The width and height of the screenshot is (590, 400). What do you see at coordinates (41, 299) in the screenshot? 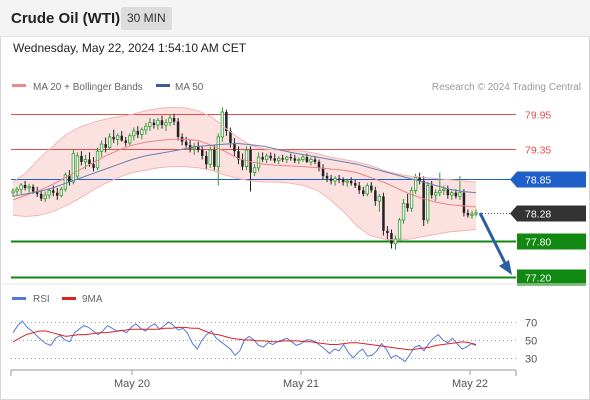
I see `rsi-legend-label: RSI` at bounding box center [41, 299].